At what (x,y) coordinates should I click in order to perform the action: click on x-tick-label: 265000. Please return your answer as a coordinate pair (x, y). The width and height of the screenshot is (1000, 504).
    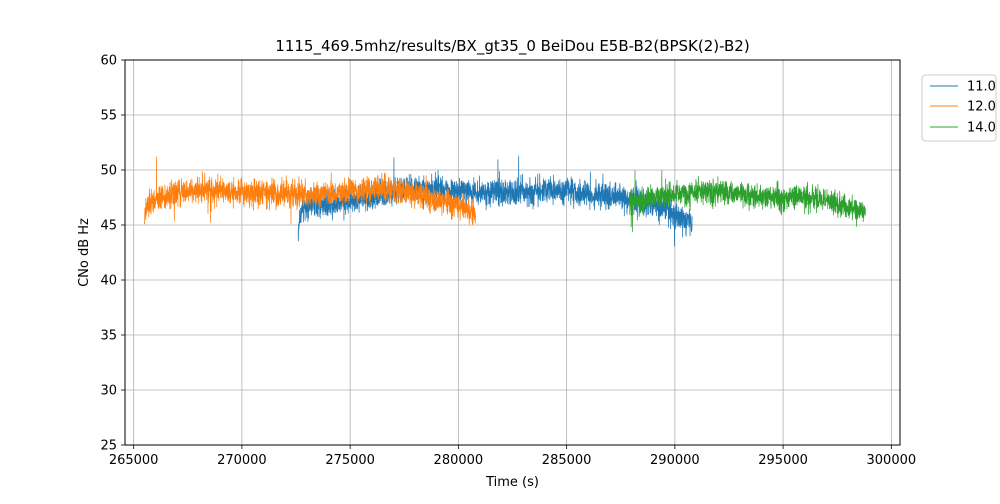
    Looking at the image, I should click on (134, 460).